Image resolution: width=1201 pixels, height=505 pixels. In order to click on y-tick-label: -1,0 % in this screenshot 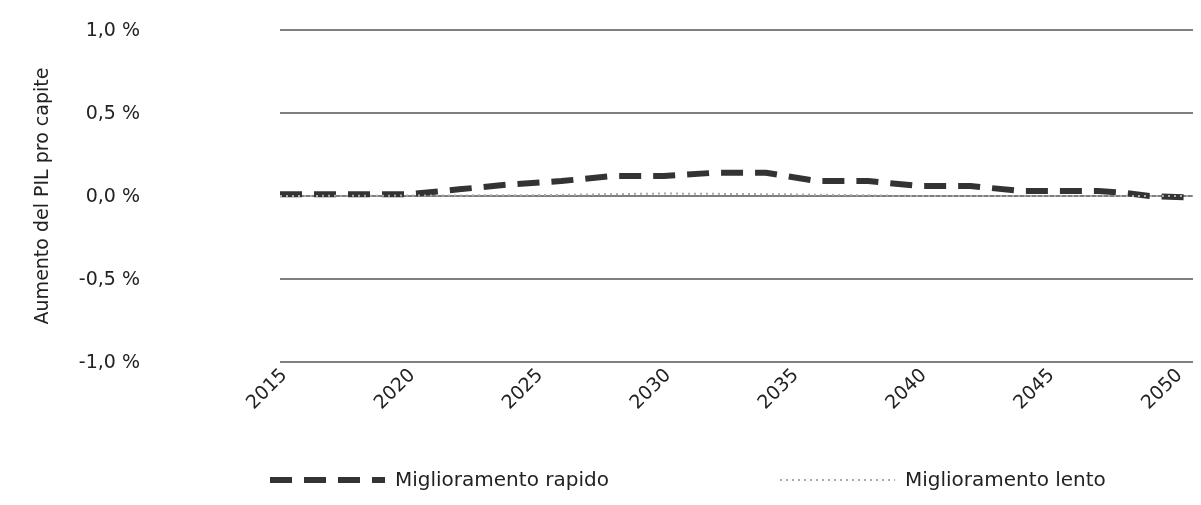, I will do `click(109, 360)`.